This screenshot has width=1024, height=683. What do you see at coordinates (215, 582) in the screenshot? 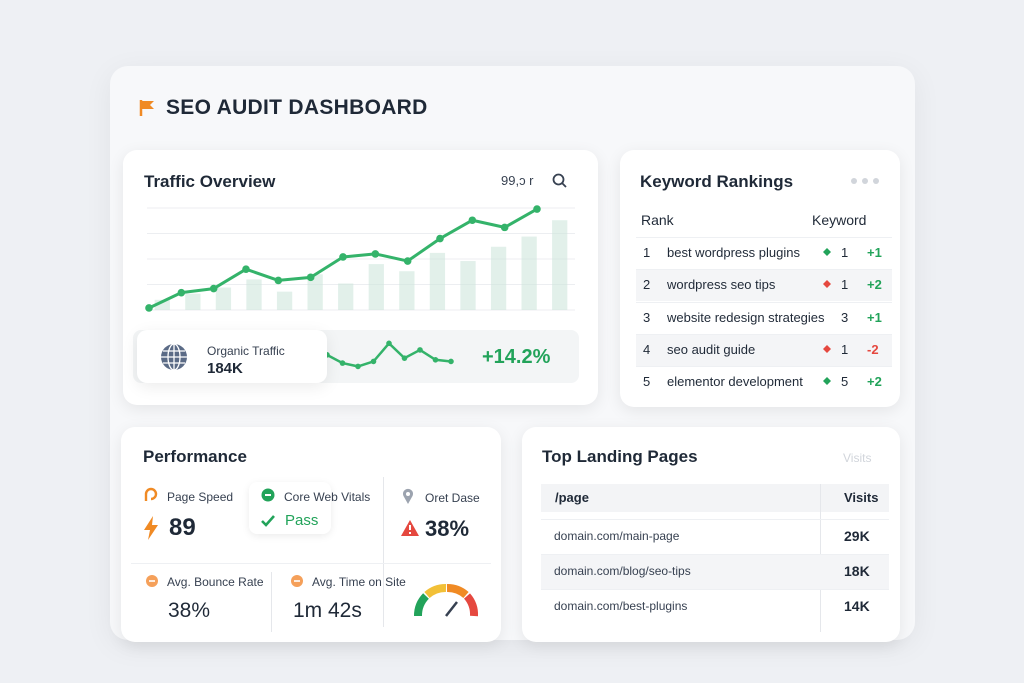
I see `metric-label: Avg. Bounce Rate` at bounding box center [215, 582].